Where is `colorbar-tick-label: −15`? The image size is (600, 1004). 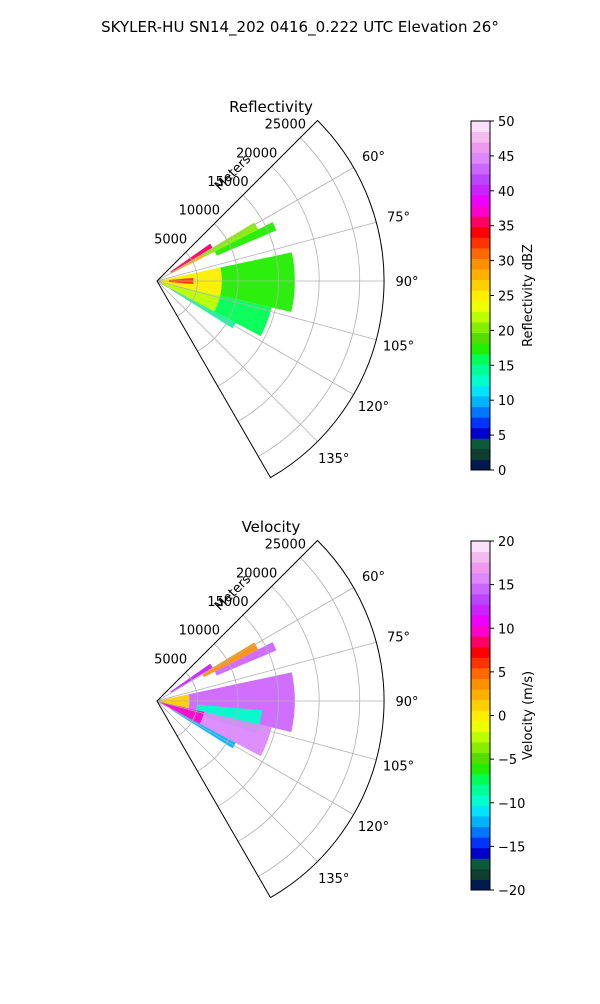
colorbar-tick-label: −15 is located at coordinates (511, 847).